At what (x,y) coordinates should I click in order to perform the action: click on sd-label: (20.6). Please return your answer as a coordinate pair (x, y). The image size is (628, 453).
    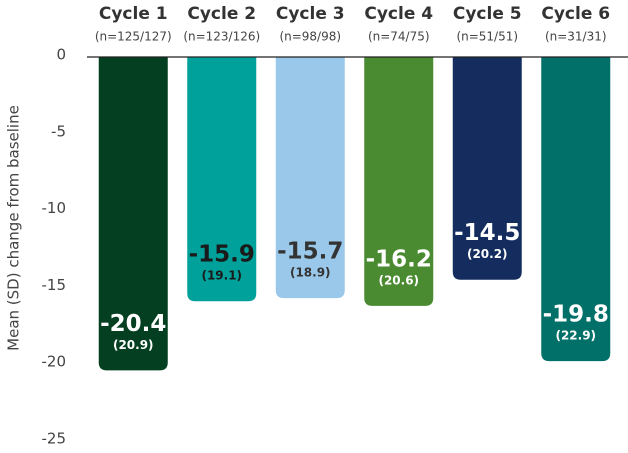
    Looking at the image, I should click on (398, 280).